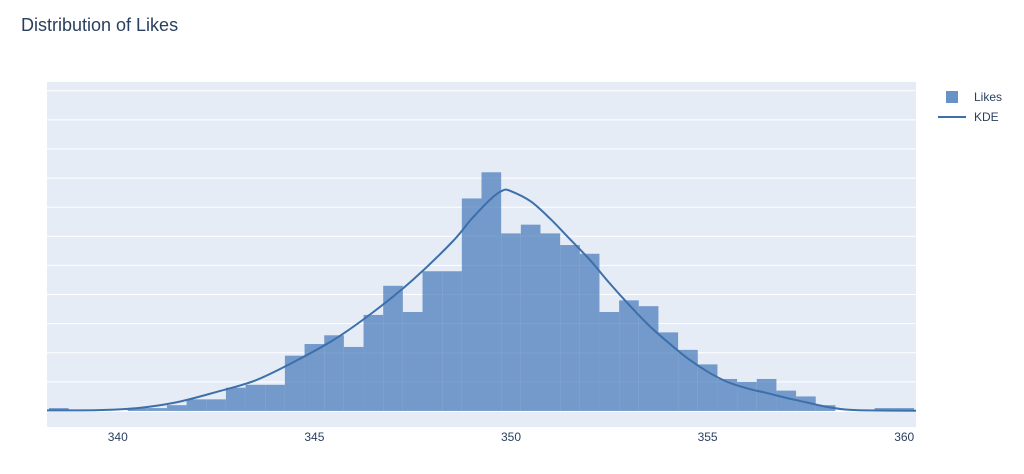 This screenshot has height=474, width=1024. I want to click on x-tick-label: 345, so click(314, 437).